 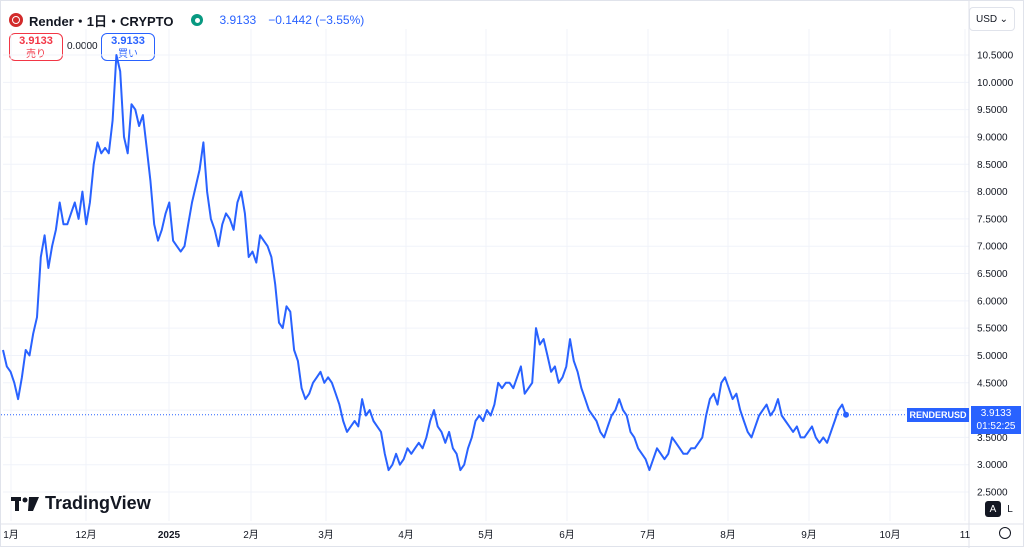 What do you see at coordinates (316, 20) in the screenshot?
I see `header-change: −0.1442 (−3.55%)` at bounding box center [316, 20].